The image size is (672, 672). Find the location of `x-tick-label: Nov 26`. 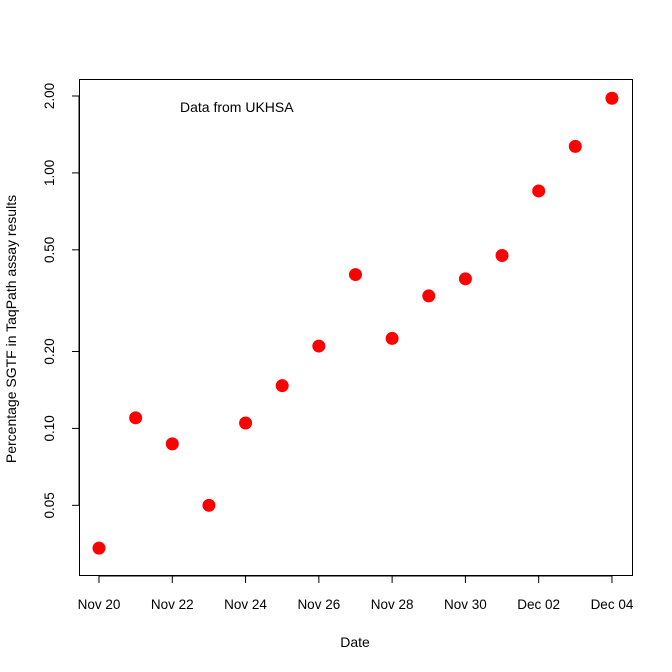

x-tick-label: Nov 26 is located at coordinates (318, 604).